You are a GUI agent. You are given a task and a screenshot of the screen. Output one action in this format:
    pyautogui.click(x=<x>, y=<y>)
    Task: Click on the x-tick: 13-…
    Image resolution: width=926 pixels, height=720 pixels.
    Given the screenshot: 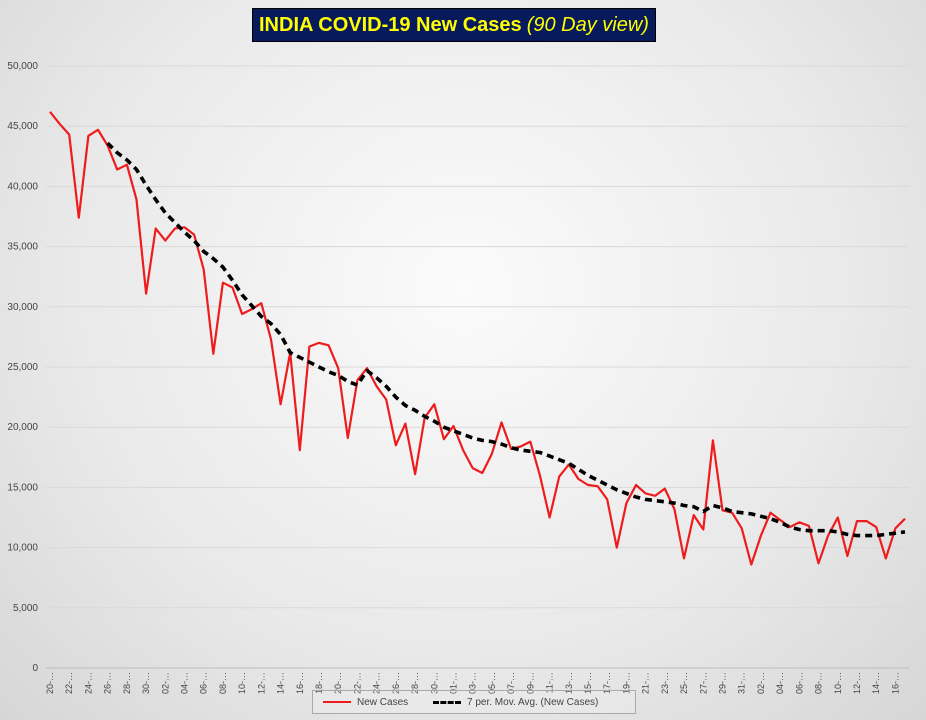 What is the action you would take?
    pyautogui.click(x=569, y=683)
    